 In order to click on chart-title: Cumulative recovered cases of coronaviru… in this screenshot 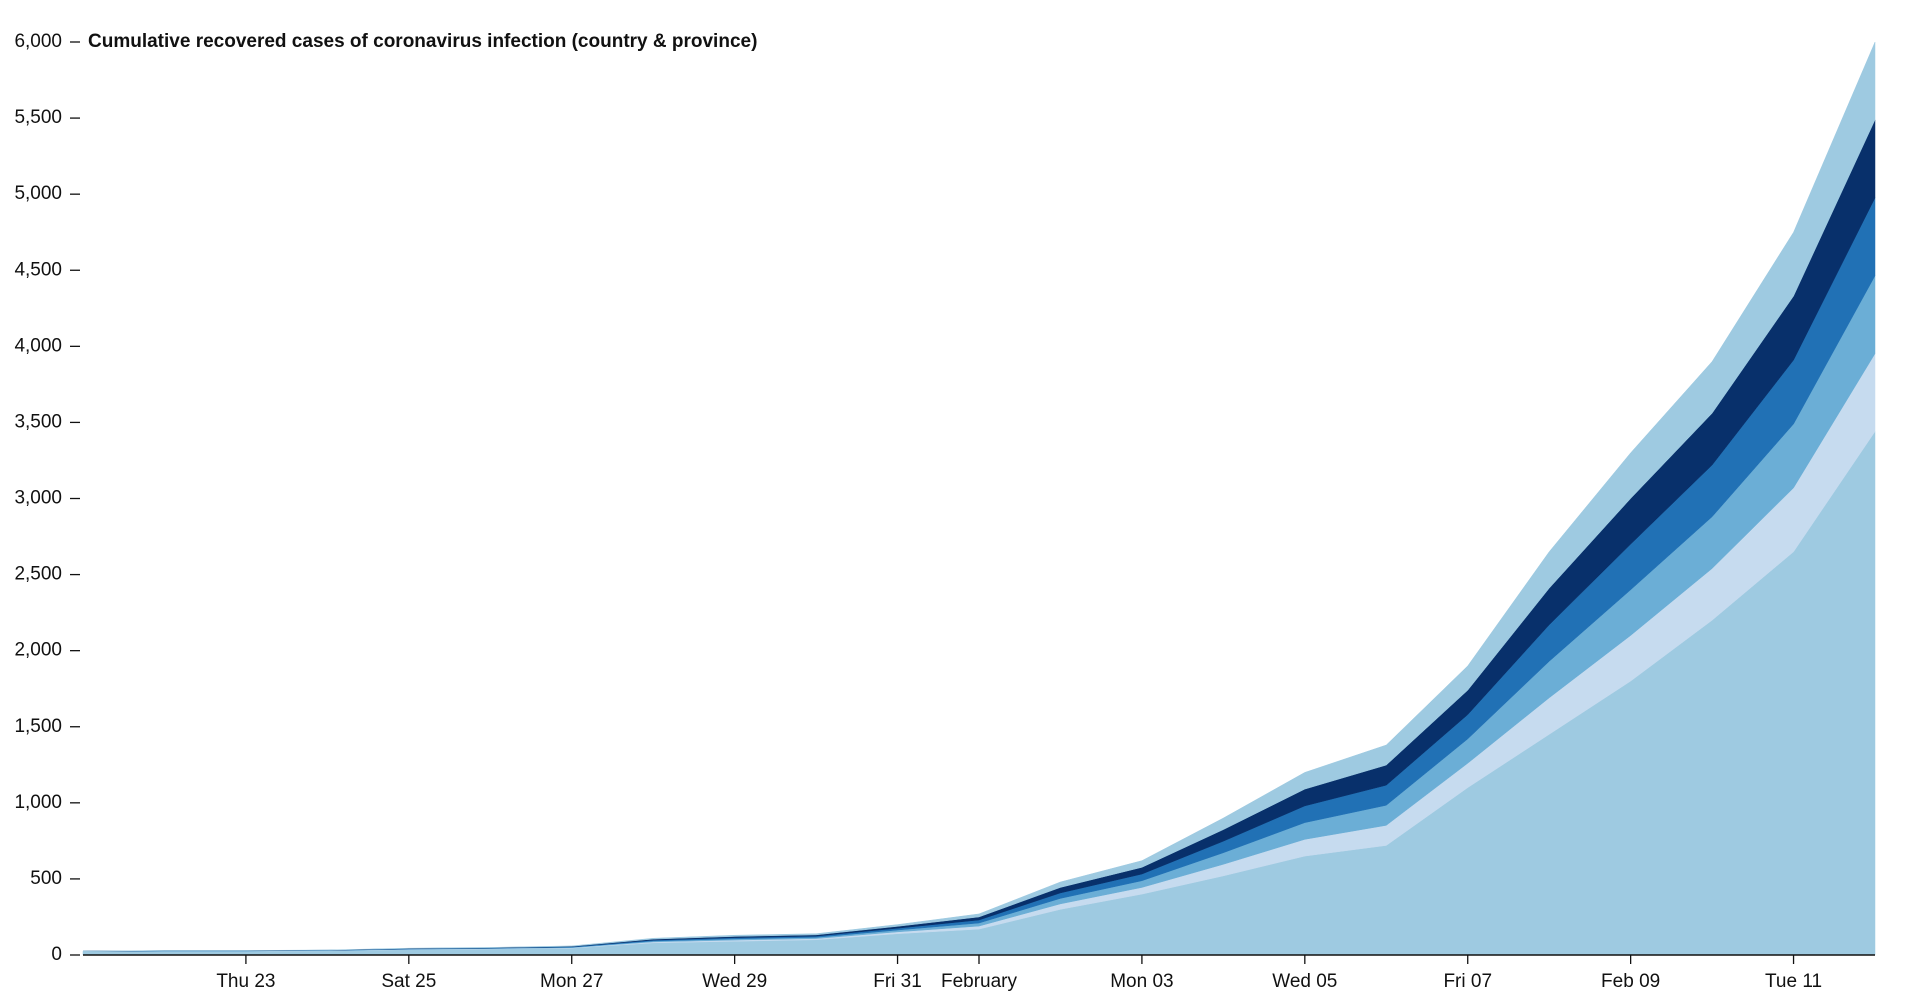, I will do `click(422, 41)`.